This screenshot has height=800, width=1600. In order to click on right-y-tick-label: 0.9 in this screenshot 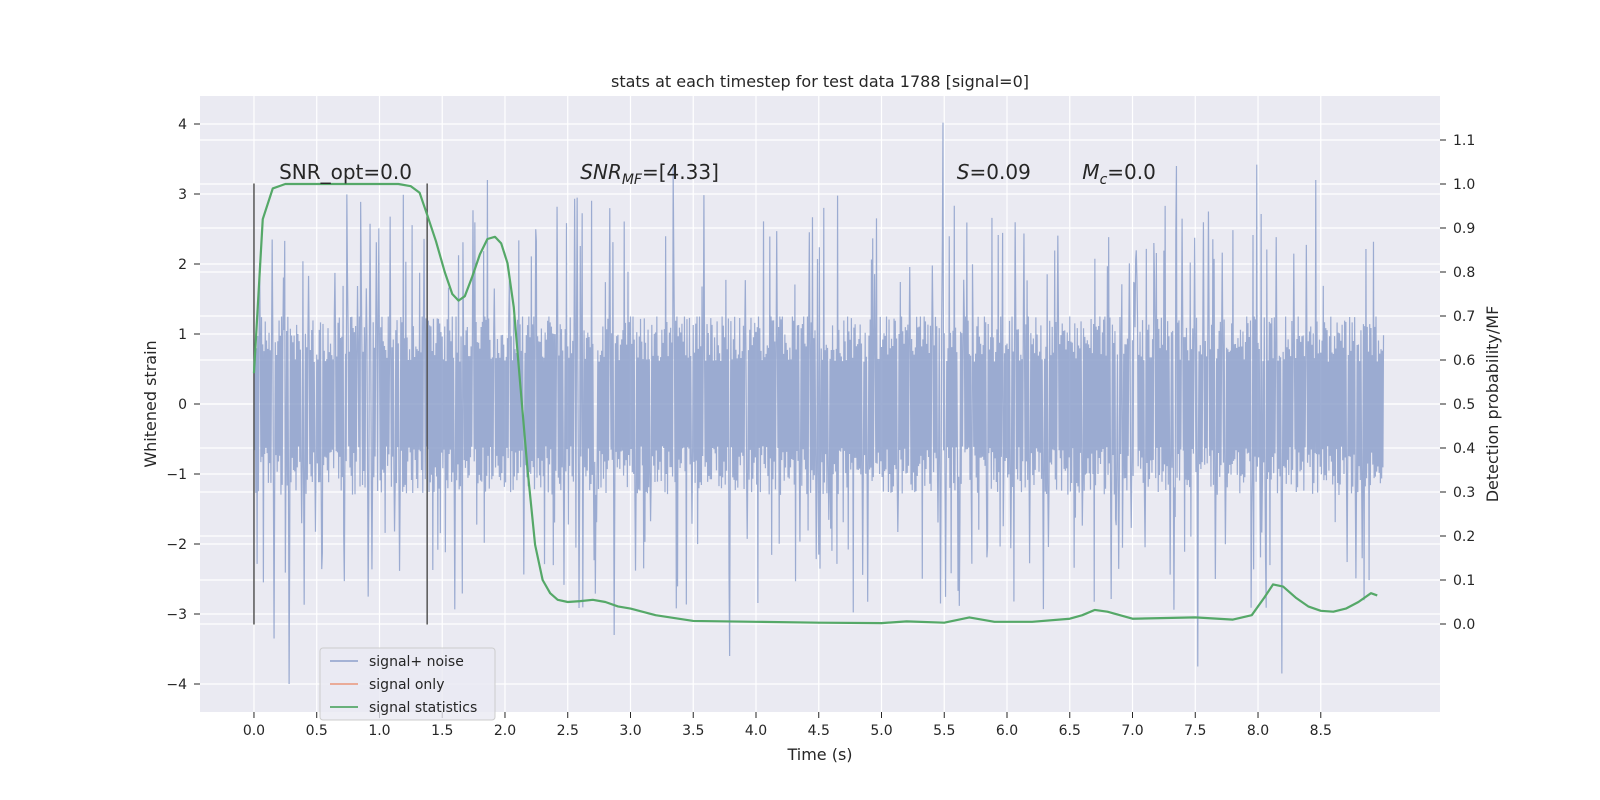, I will do `click(1464, 229)`.